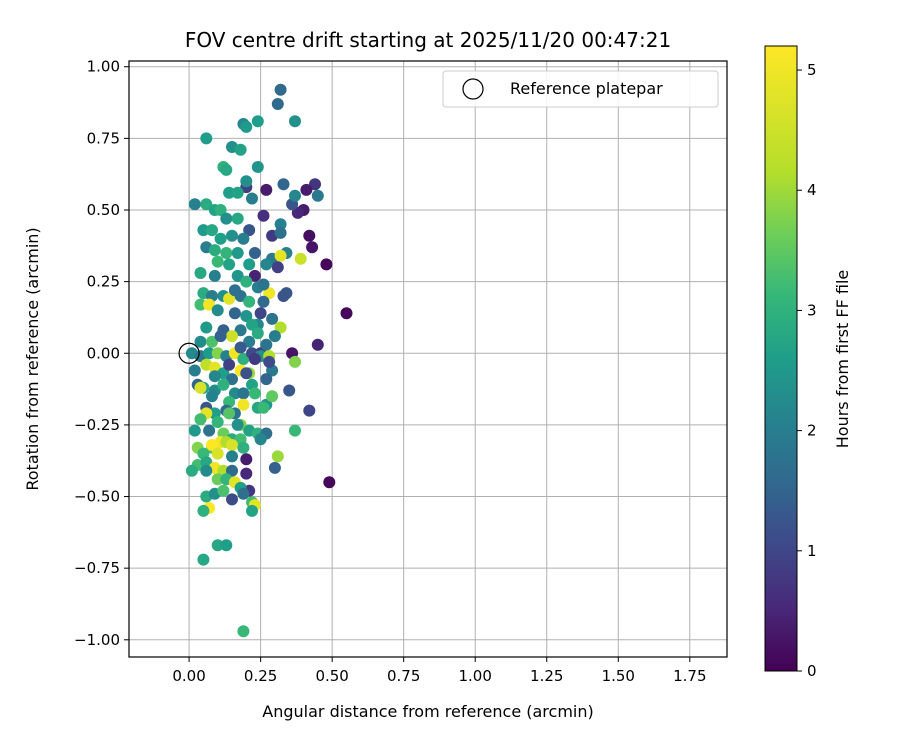 This screenshot has height=750, width=900. I want to click on y-tick-label: −1.00, so click(97, 640).